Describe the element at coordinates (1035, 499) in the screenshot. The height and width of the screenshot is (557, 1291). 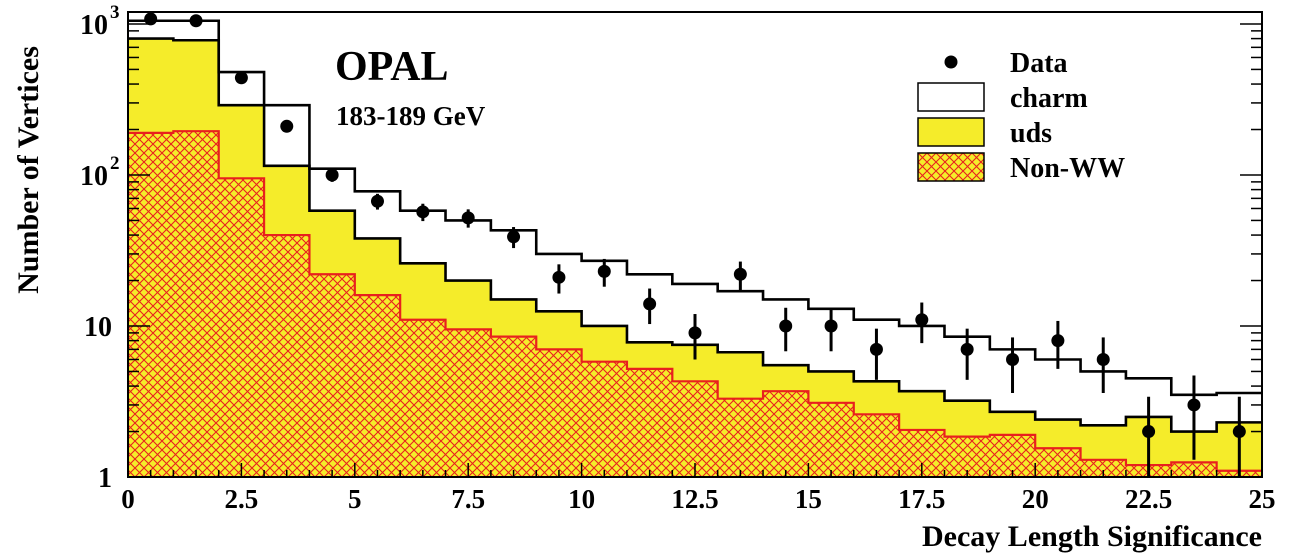
I see `x-tick-label: 20` at that location.